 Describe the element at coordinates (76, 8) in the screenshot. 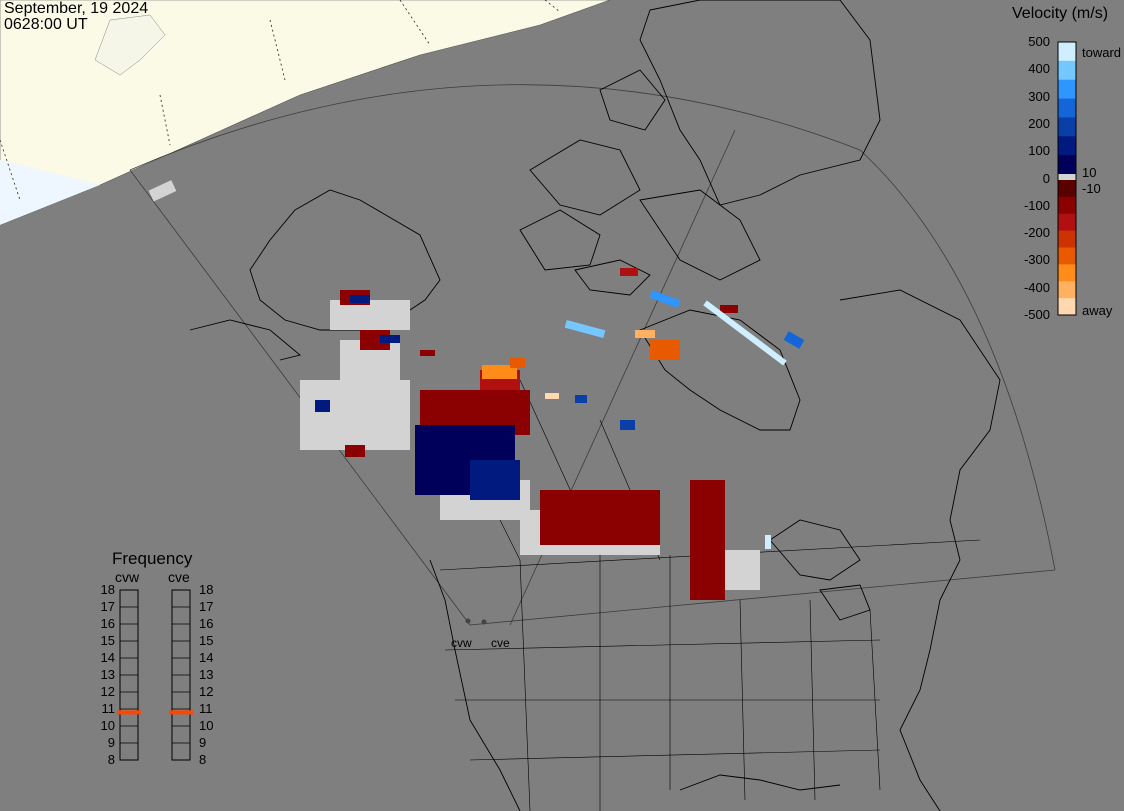

I see `date-label: September, 19 2024` at that location.